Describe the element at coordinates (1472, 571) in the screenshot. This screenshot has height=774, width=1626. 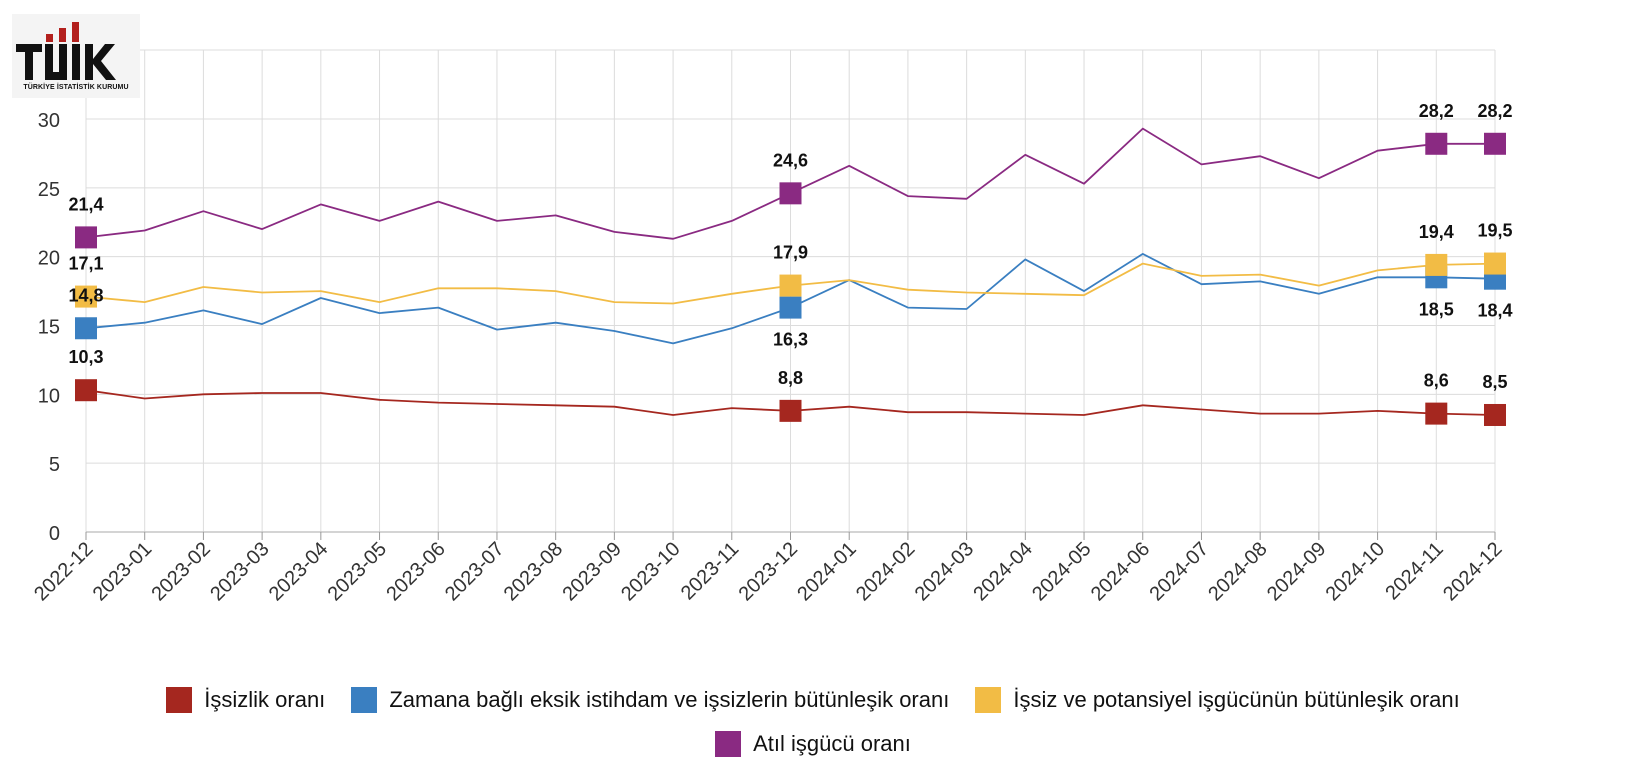
I see `x-tick-label: 2024-12` at that location.